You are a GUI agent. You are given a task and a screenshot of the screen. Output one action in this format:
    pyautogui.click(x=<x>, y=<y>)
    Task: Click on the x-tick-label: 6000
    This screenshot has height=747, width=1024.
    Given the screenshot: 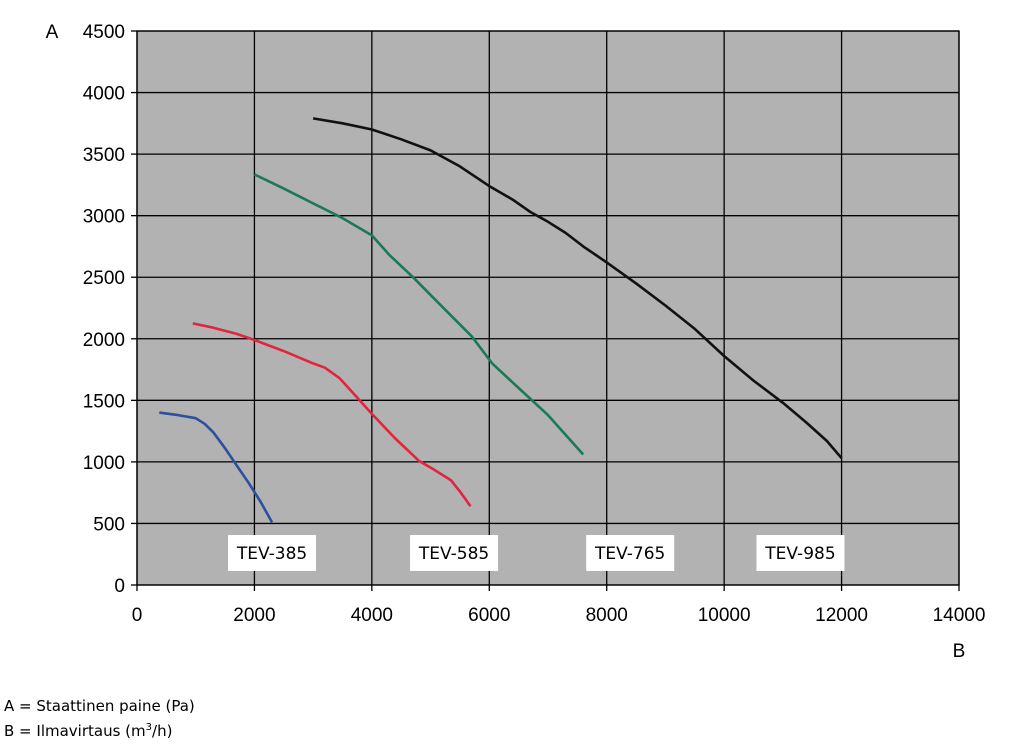 What is the action you would take?
    pyautogui.click(x=489, y=615)
    